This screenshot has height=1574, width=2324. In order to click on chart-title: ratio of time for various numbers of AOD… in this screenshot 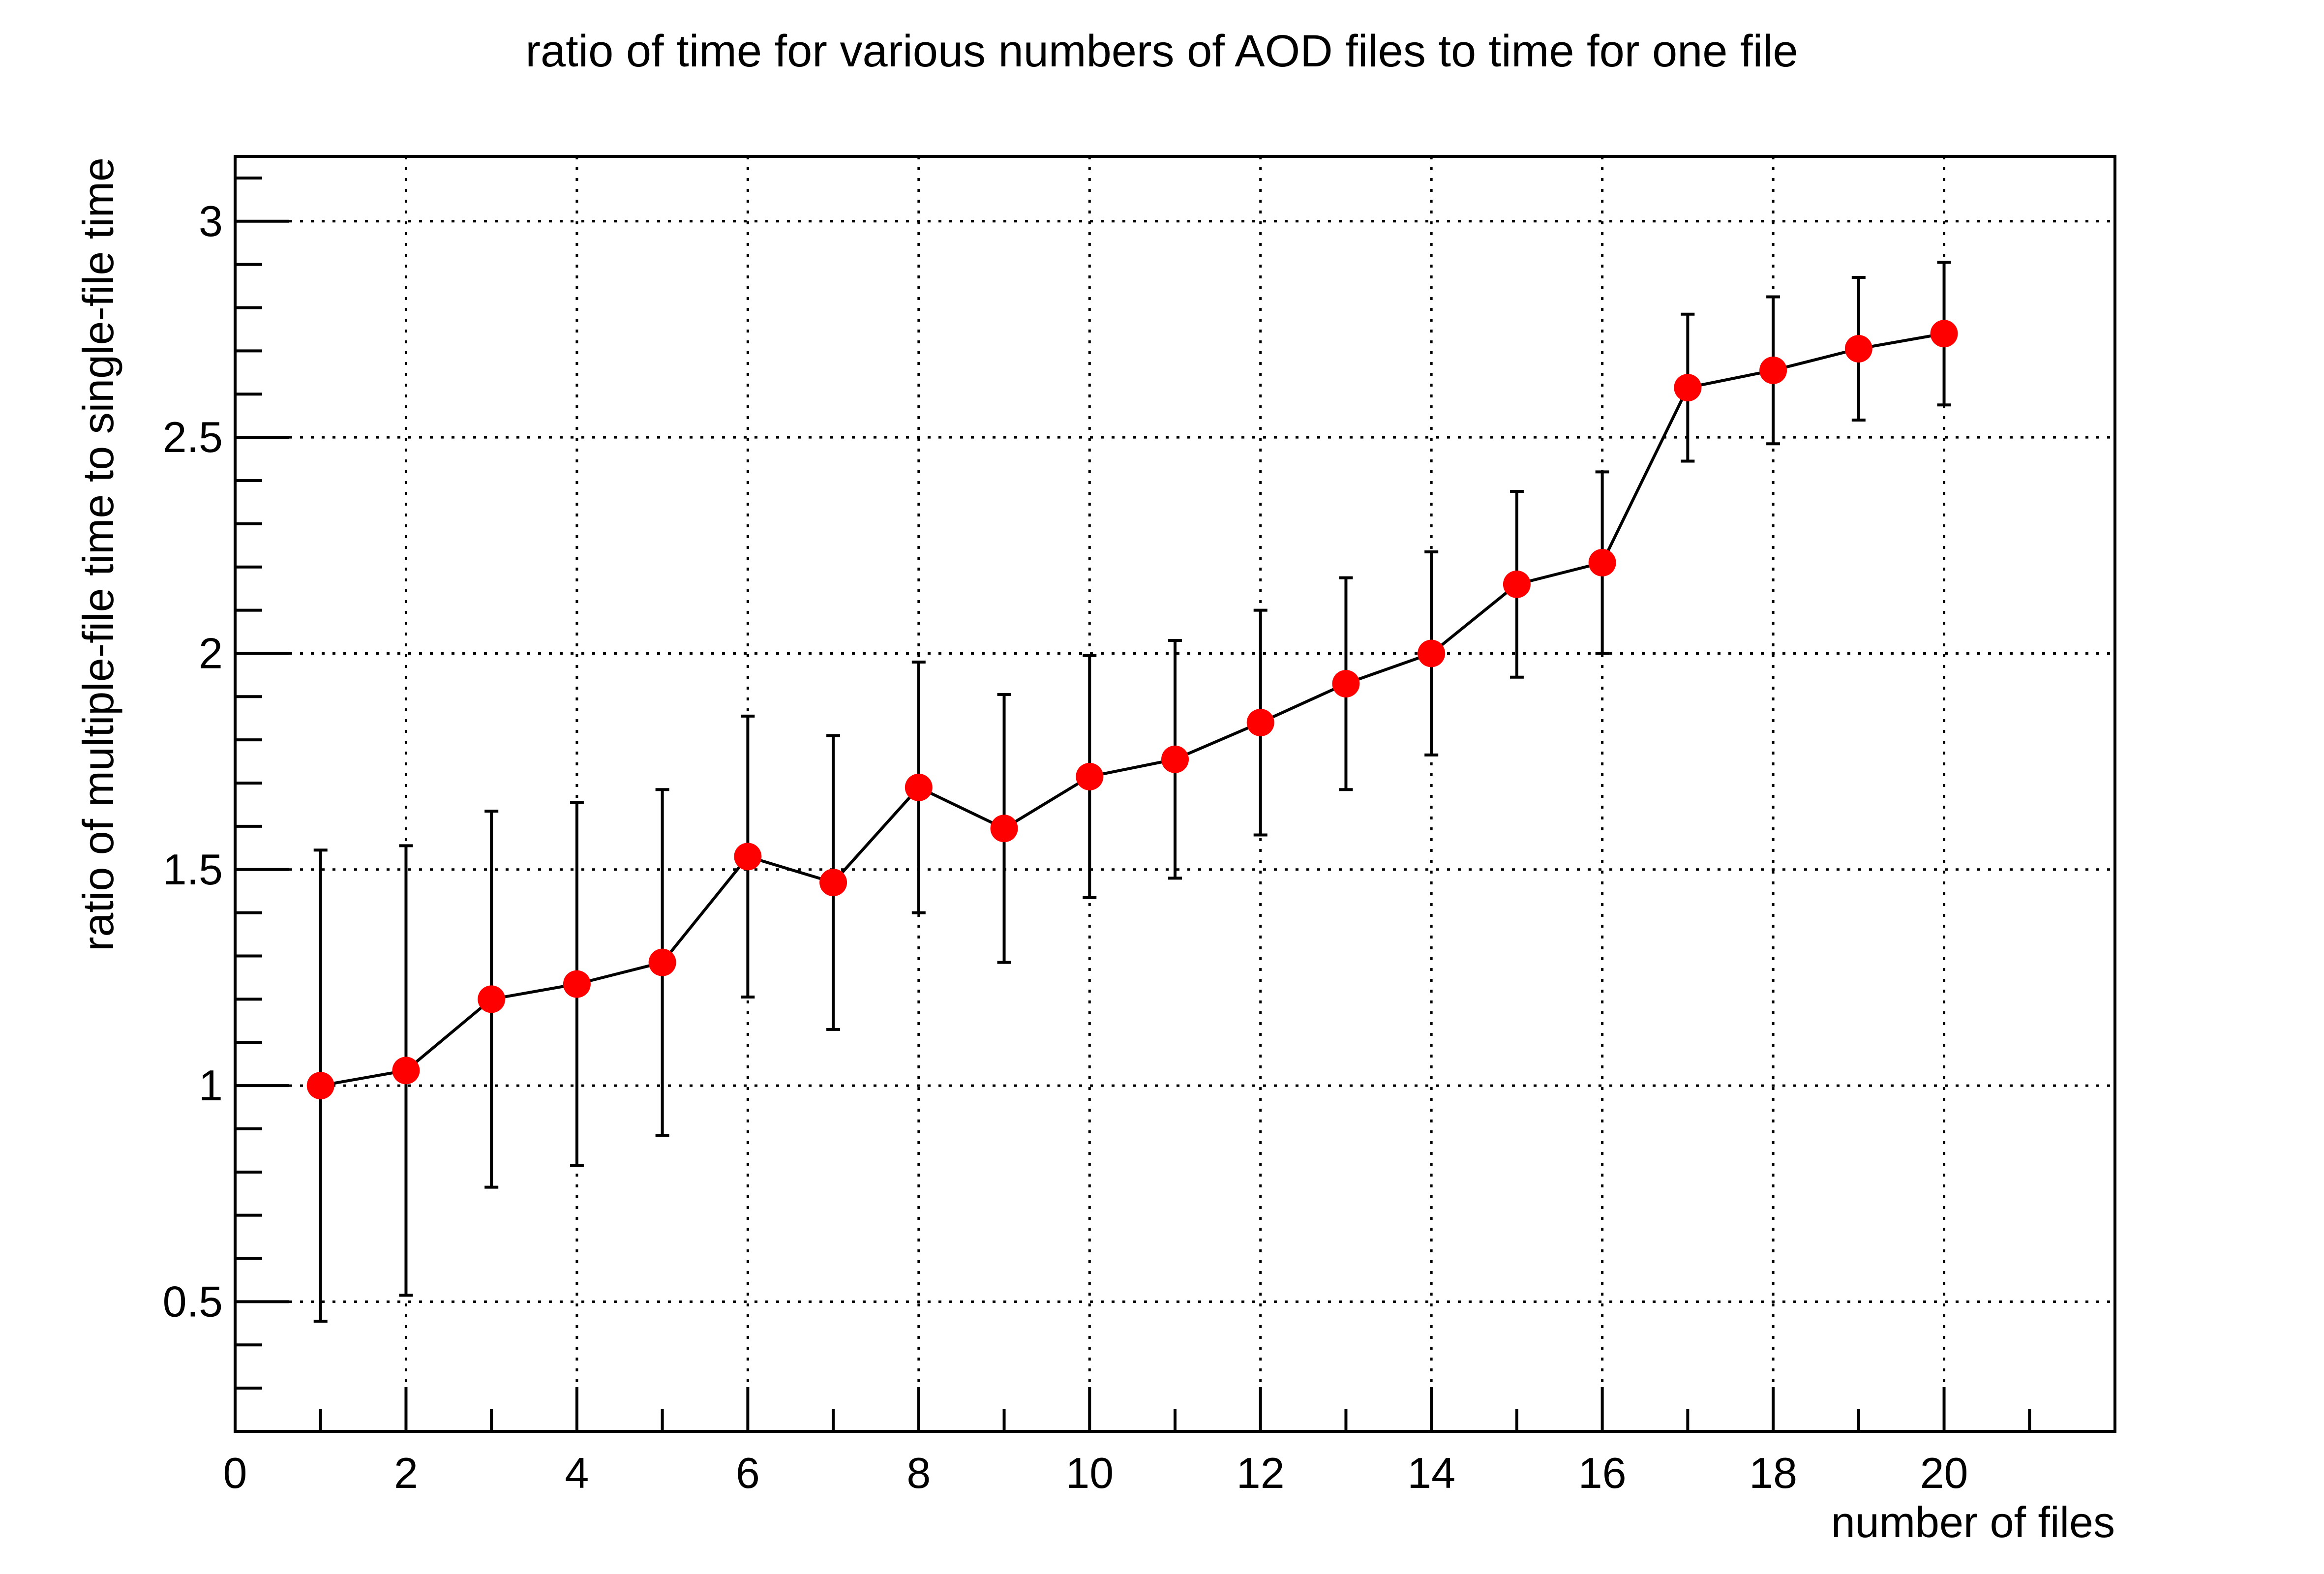, I will do `click(1161, 51)`.